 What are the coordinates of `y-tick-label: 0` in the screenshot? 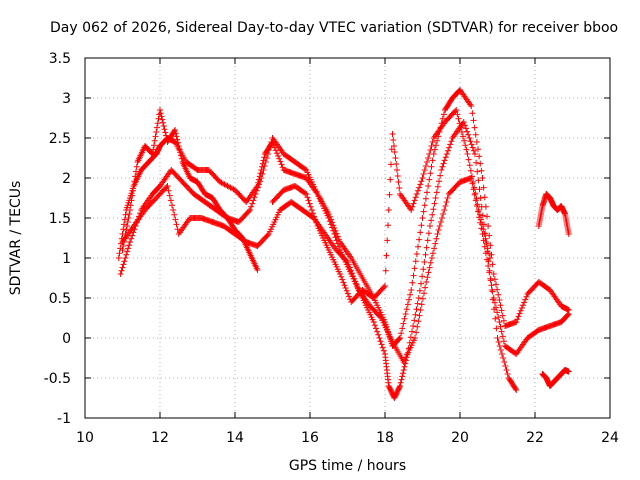 It's located at (66, 339).